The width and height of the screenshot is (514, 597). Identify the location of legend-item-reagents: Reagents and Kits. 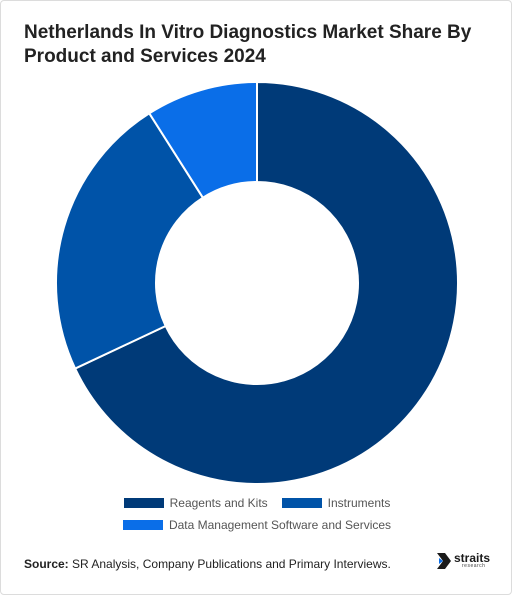
(195, 503).